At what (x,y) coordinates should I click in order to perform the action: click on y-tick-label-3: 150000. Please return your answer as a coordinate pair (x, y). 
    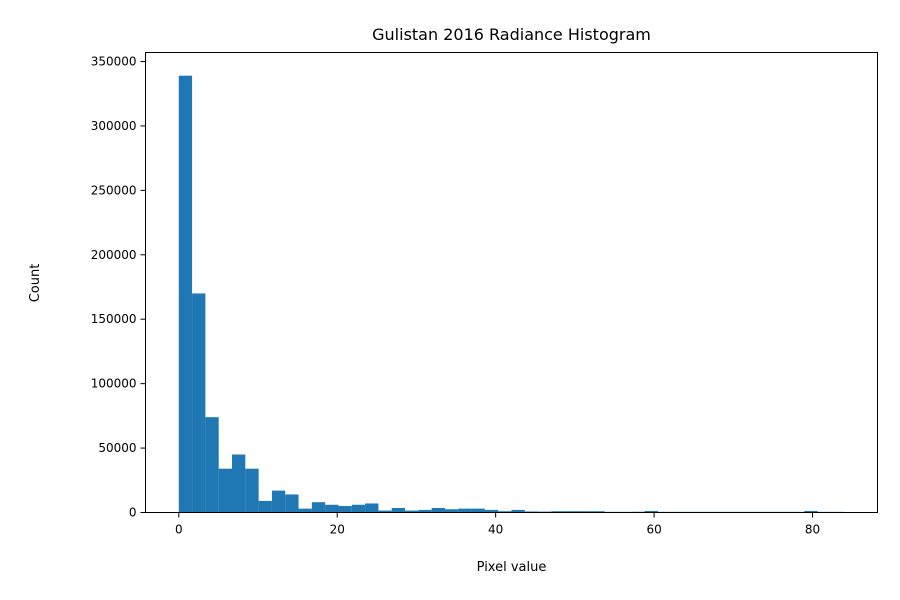
    Looking at the image, I should click on (114, 319).